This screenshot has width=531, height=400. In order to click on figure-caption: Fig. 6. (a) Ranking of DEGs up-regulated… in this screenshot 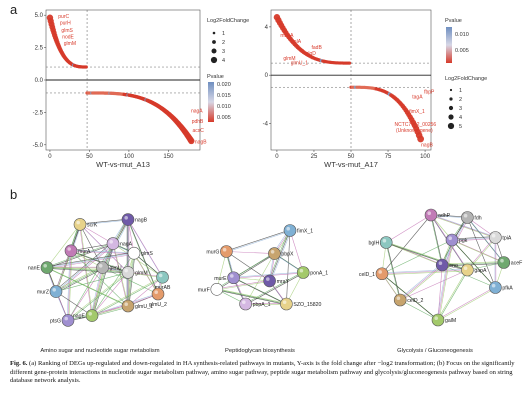, I will do `click(266, 373)`.